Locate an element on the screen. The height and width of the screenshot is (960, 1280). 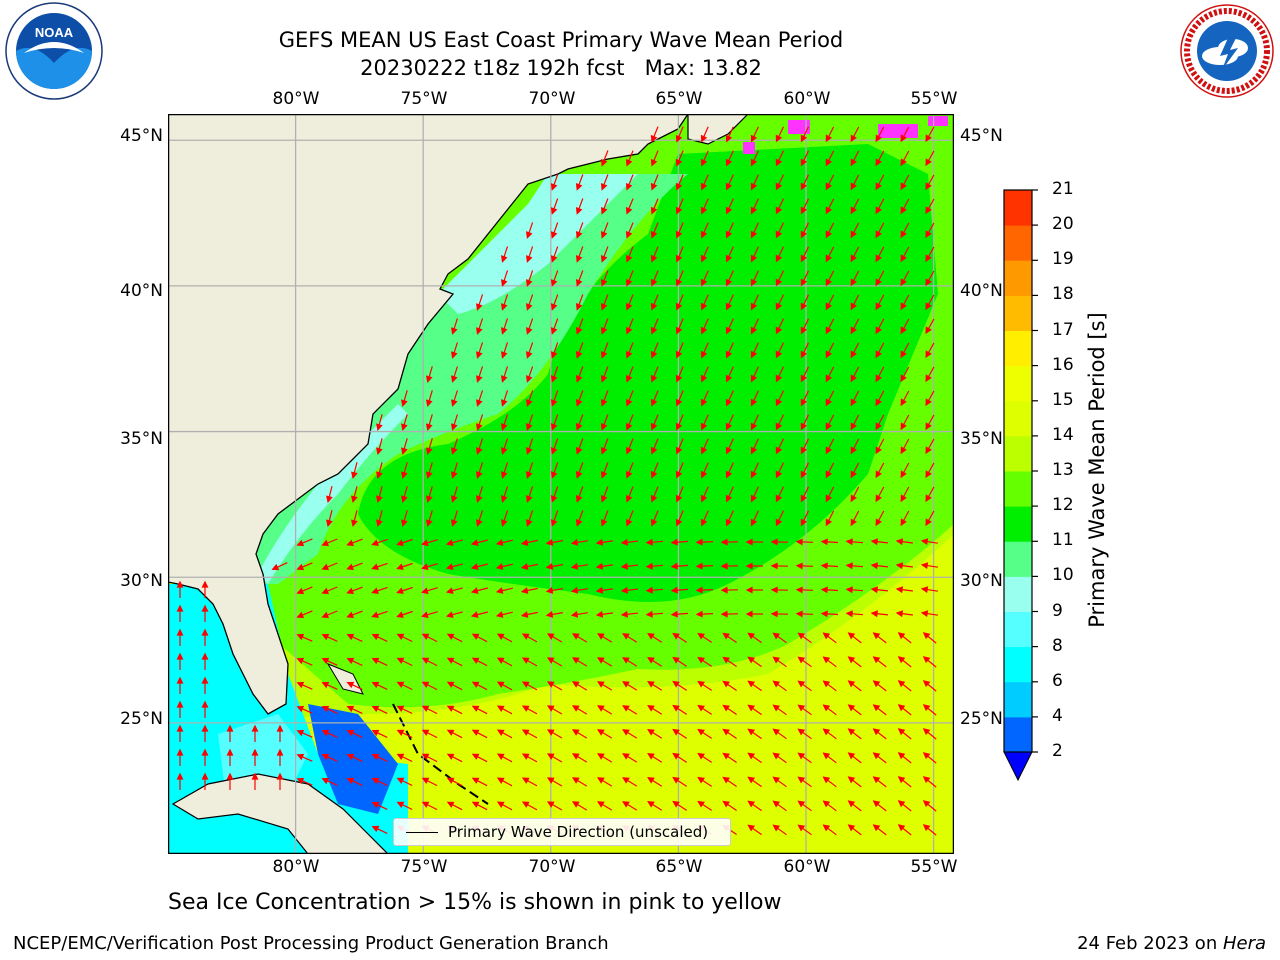
colorbar-tick-label: 16 is located at coordinates (1063, 364).